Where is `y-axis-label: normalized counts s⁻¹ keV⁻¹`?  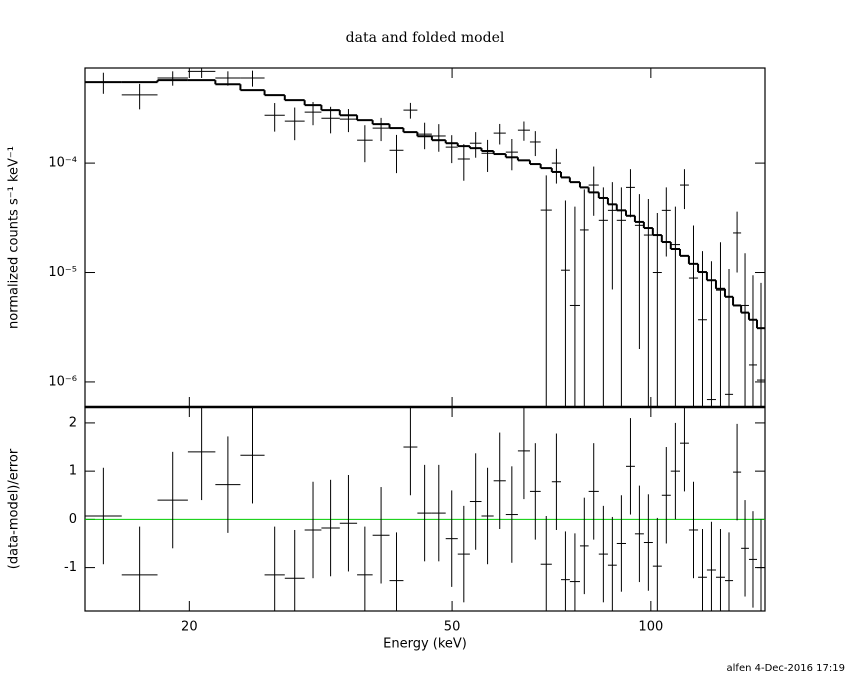
y-axis-label: normalized counts s⁻¹ keV⁻¹ is located at coordinates (14, 237).